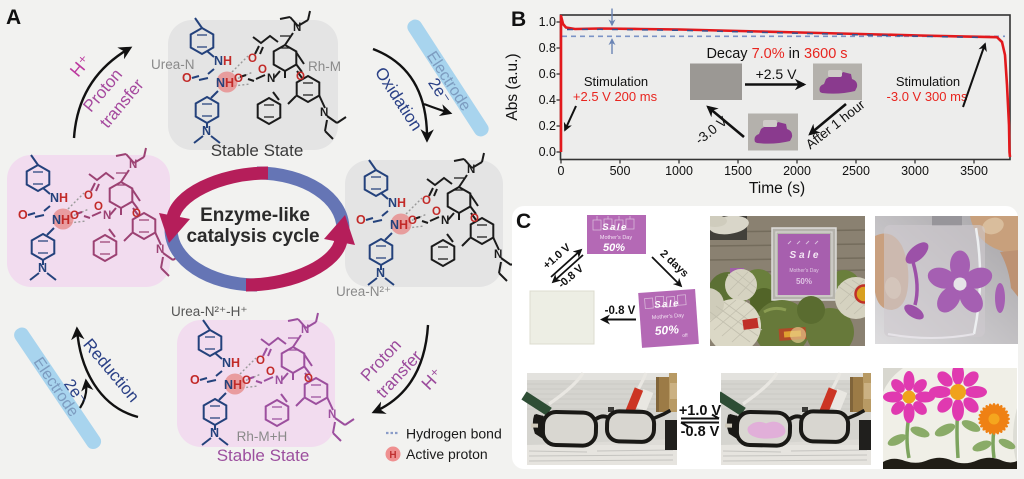  I want to click on svg-text: 0, so click(561, 171).